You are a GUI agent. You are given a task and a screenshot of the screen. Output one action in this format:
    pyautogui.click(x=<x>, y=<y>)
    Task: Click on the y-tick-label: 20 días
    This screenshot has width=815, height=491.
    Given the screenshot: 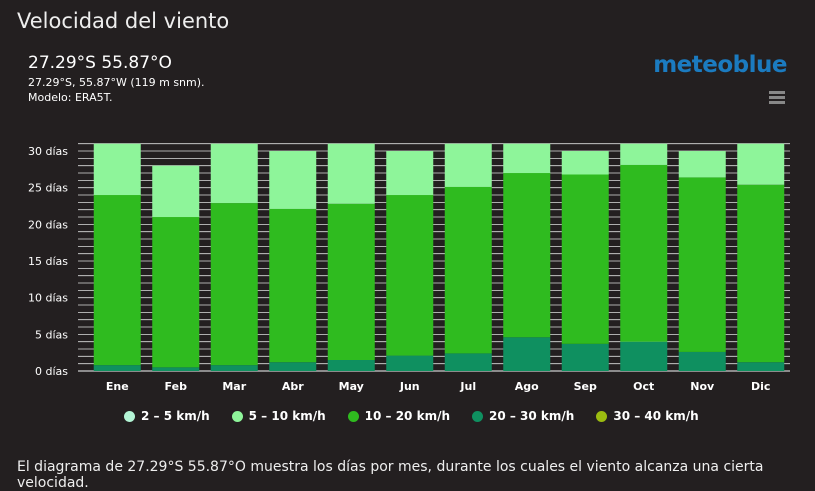 What is the action you would take?
    pyautogui.click(x=48, y=224)
    